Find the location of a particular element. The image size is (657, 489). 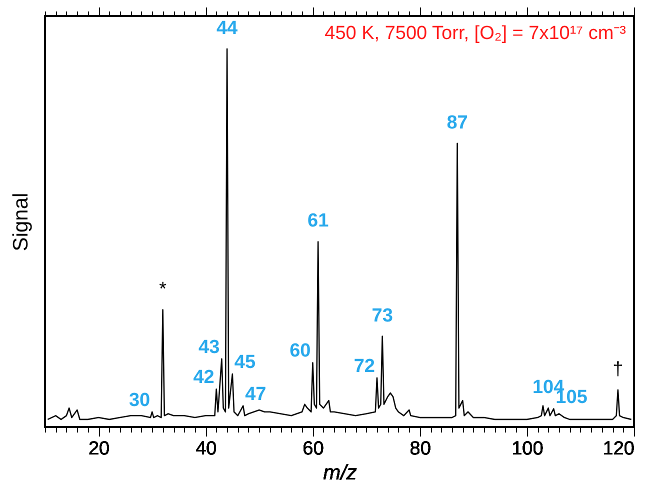

x-tick-label: 60 is located at coordinates (313, 449).